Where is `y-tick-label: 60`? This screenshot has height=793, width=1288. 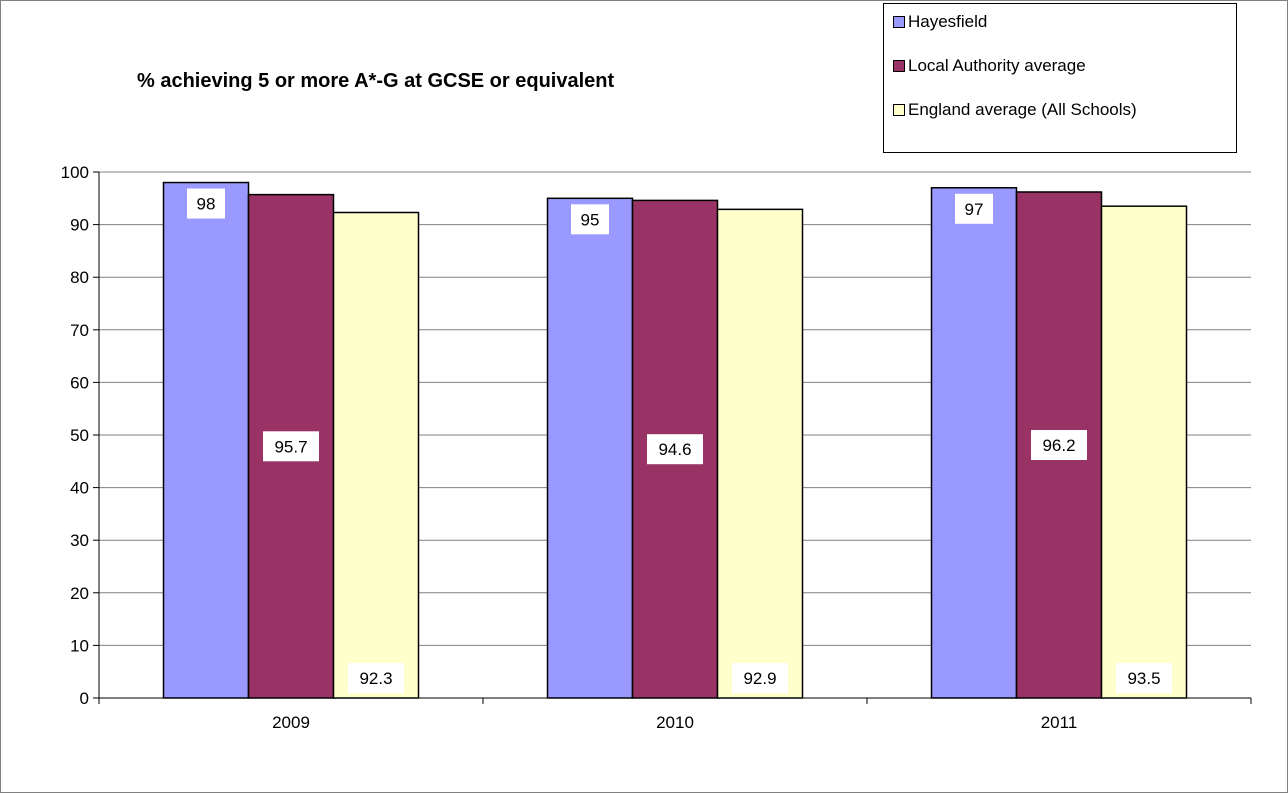
y-tick-label: 60 is located at coordinates (79, 382).